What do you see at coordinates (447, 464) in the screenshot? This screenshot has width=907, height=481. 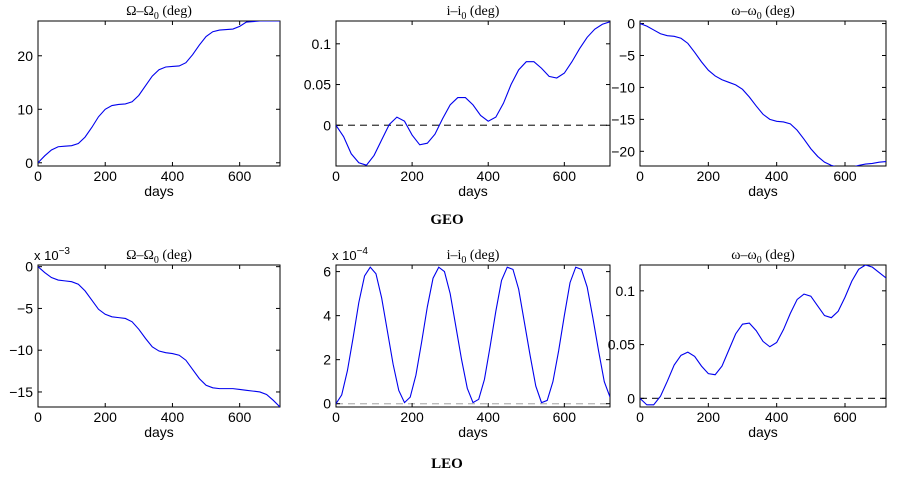 I see `group-label-leo: LEO` at bounding box center [447, 464].